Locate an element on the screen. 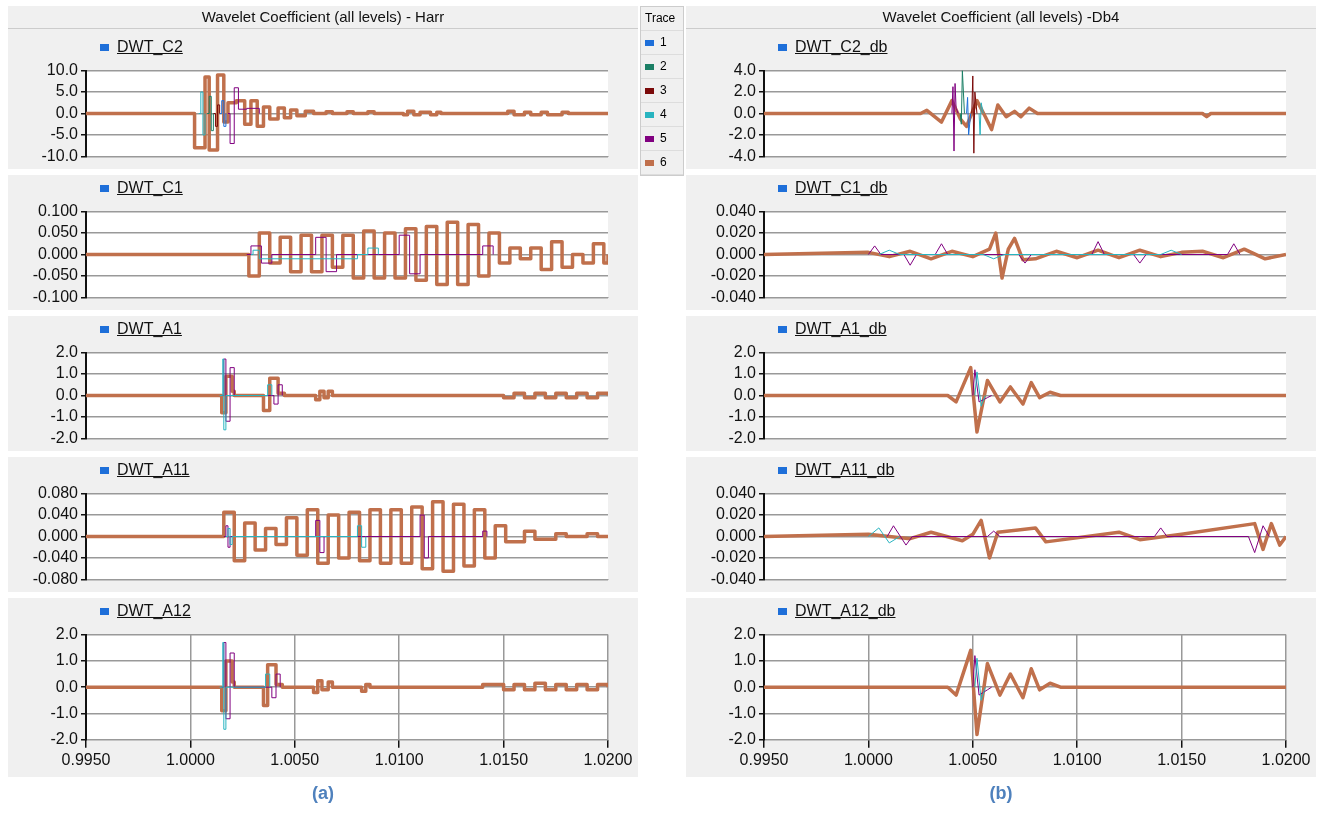  text: (a) is located at coordinates (323, 793).